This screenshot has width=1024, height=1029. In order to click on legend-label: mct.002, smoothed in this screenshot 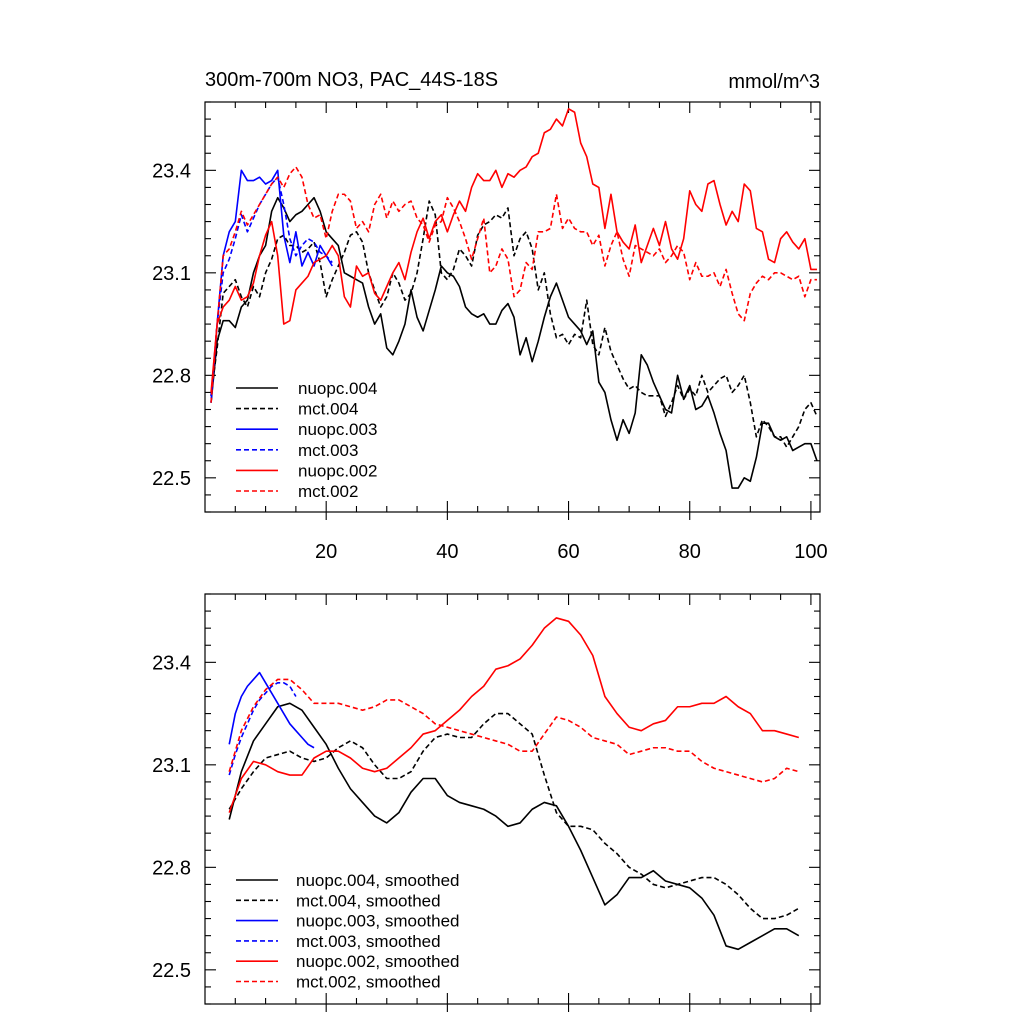, I will do `click(368, 982)`.